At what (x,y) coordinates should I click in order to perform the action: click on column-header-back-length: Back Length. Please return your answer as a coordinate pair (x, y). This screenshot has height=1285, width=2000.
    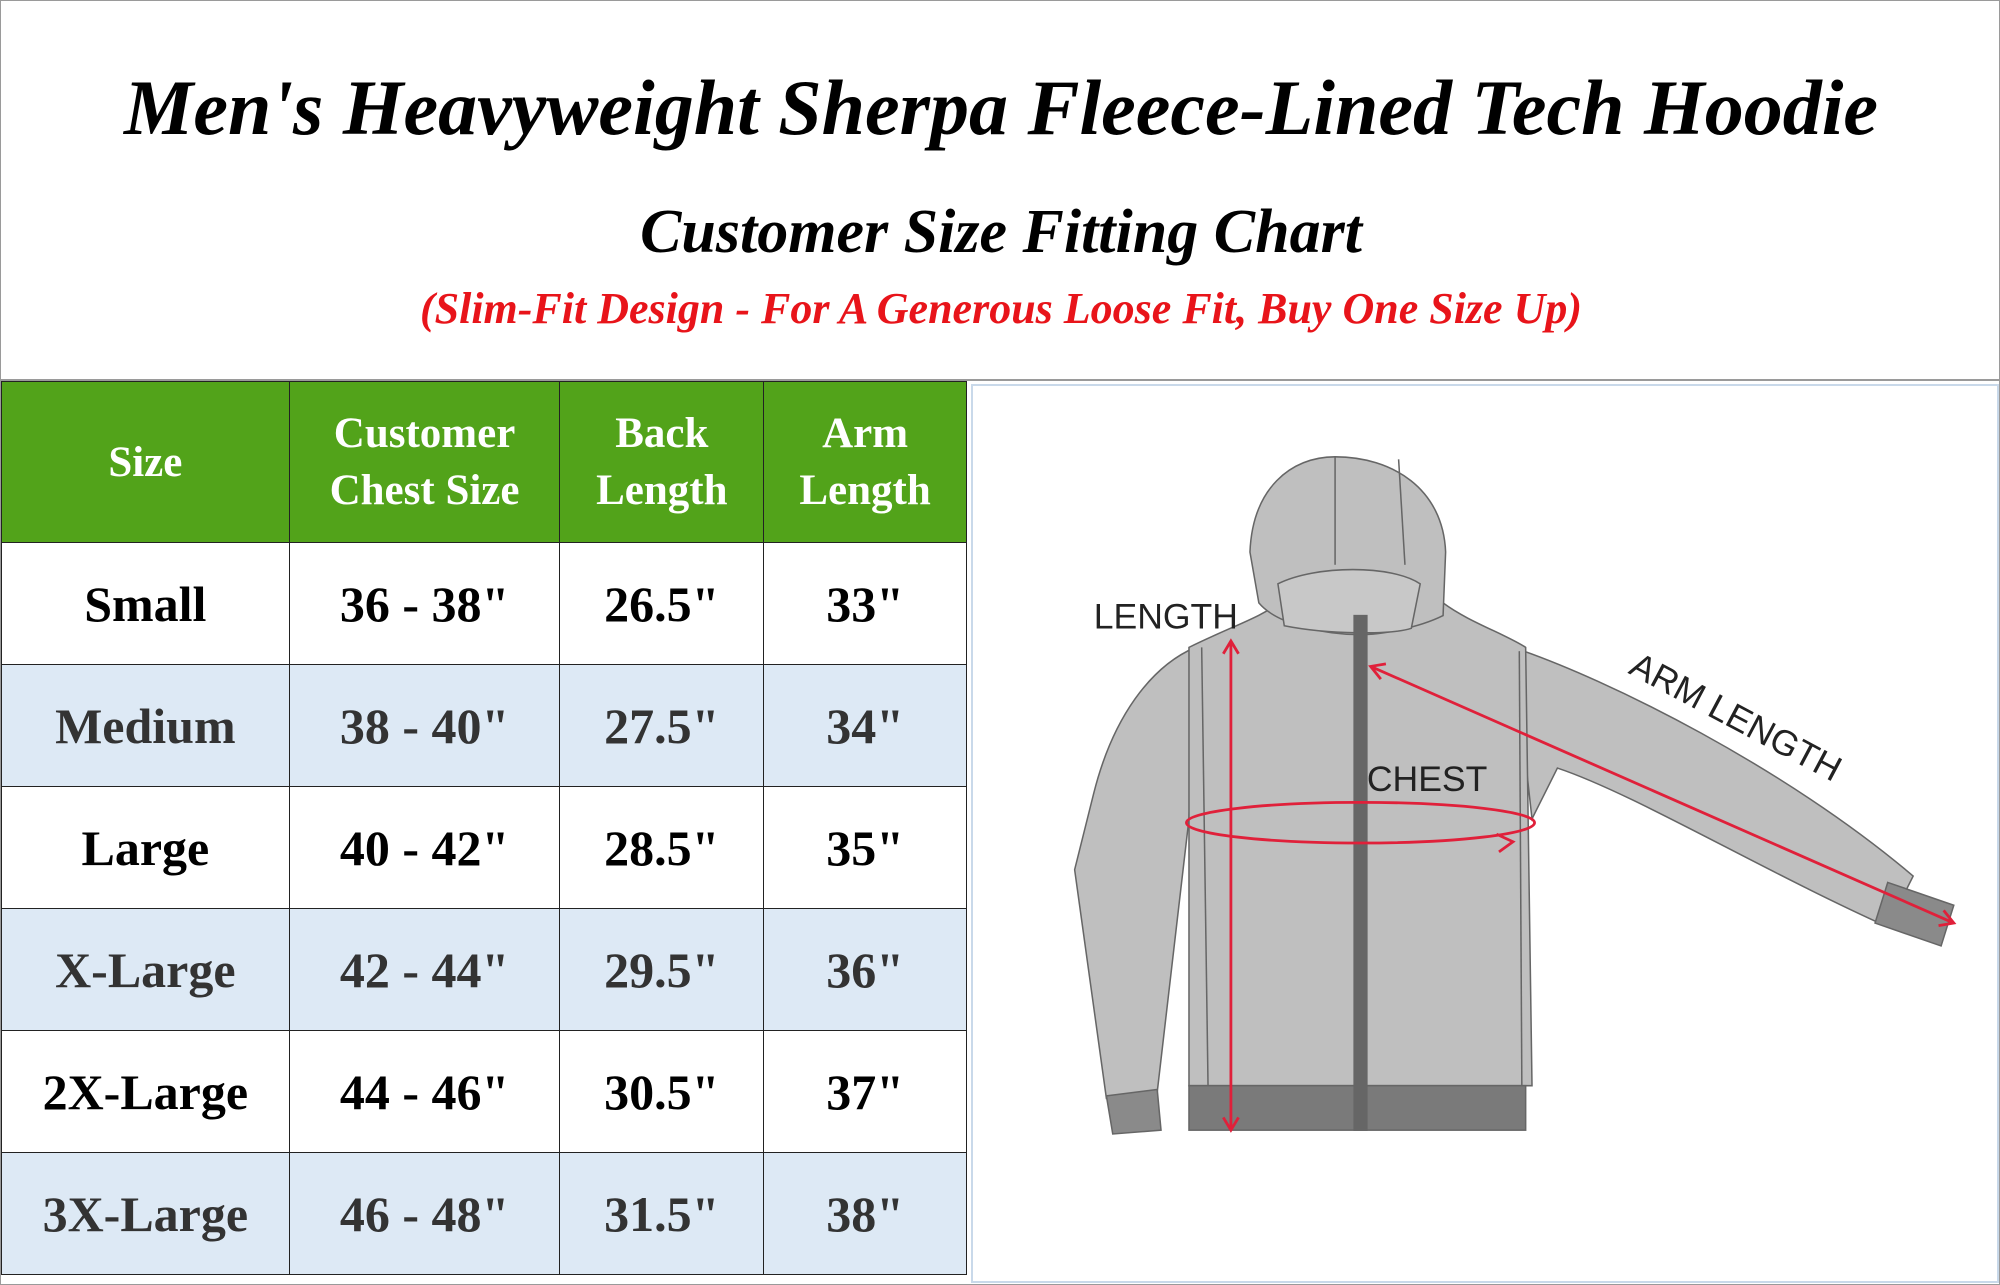
    Looking at the image, I should click on (662, 462).